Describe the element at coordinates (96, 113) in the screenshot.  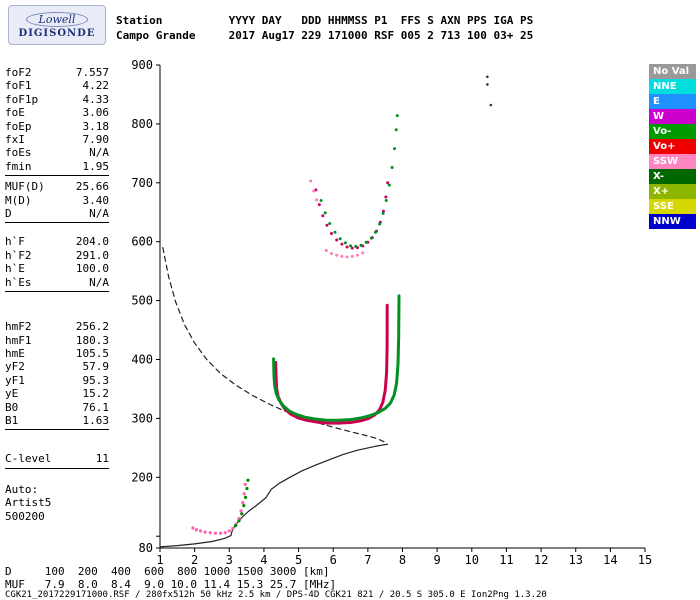
I see `param-value: 3.06` at that location.